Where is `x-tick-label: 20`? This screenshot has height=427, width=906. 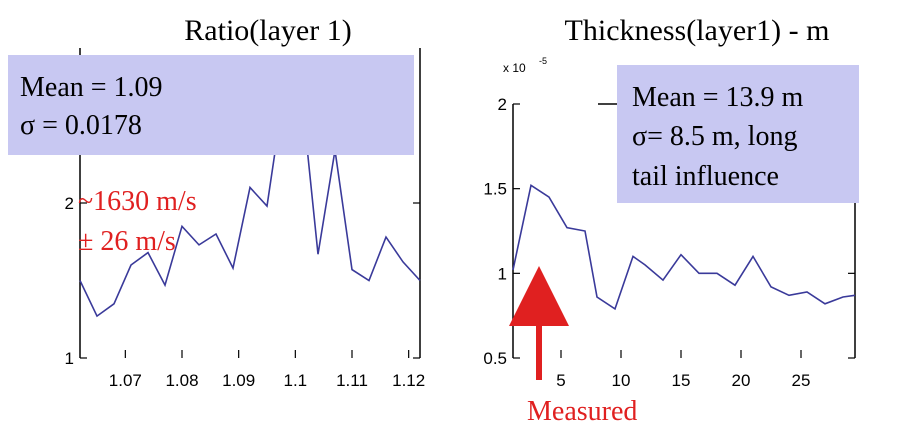 x-tick-label: 20 is located at coordinates (741, 380).